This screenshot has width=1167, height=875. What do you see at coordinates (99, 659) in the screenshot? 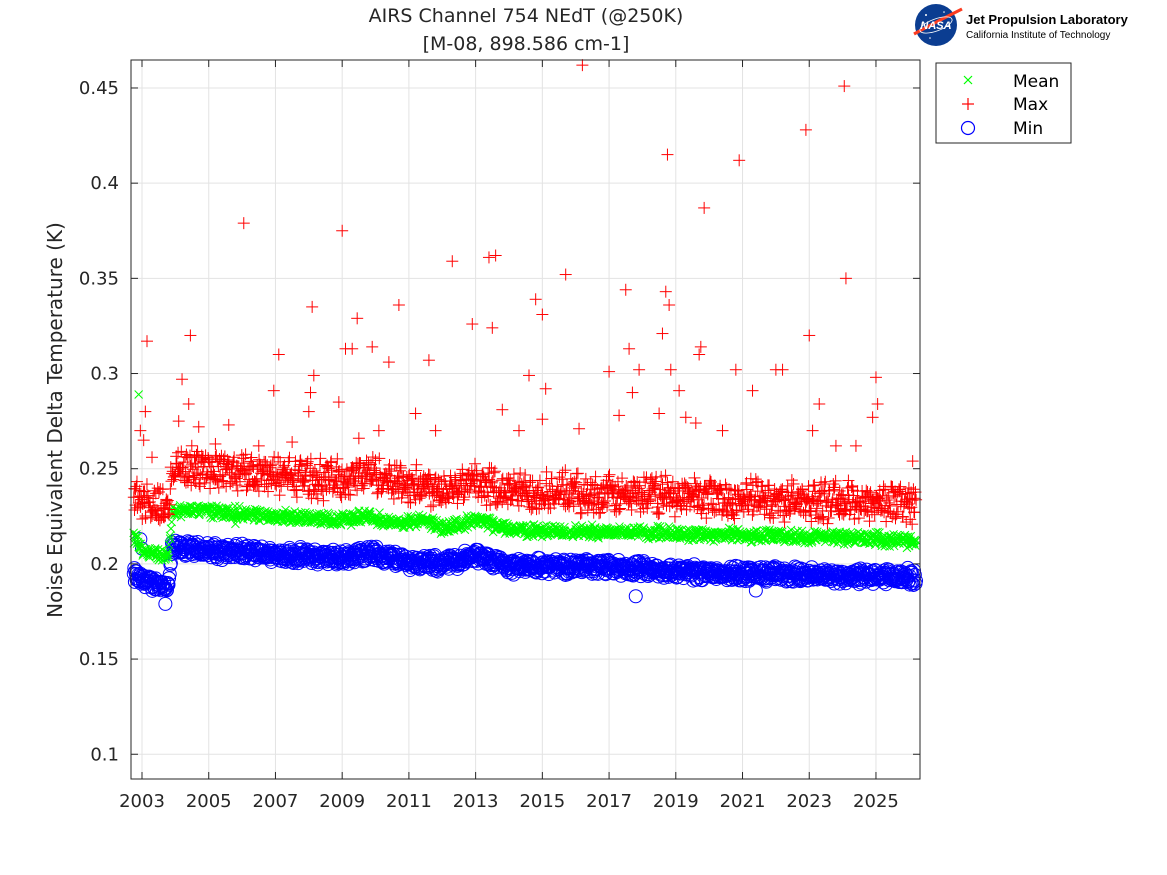
I see `y-tick-label: 0.15` at bounding box center [99, 659].